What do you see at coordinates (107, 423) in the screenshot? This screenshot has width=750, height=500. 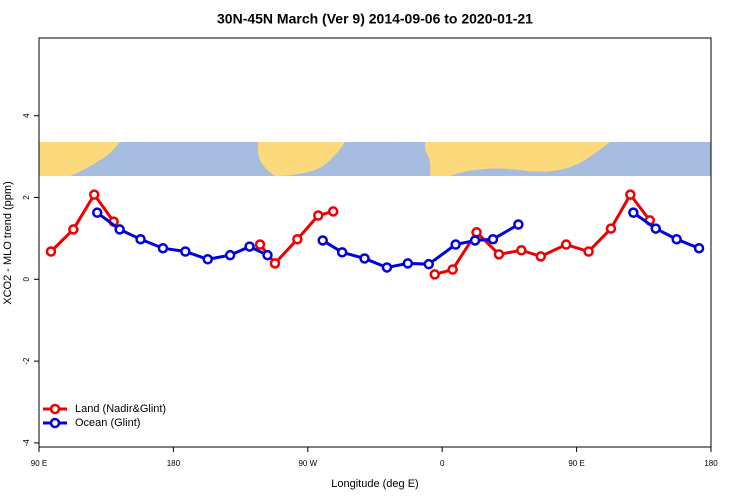 I see `legend-label: Ocean (Glint)` at bounding box center [107, 423].